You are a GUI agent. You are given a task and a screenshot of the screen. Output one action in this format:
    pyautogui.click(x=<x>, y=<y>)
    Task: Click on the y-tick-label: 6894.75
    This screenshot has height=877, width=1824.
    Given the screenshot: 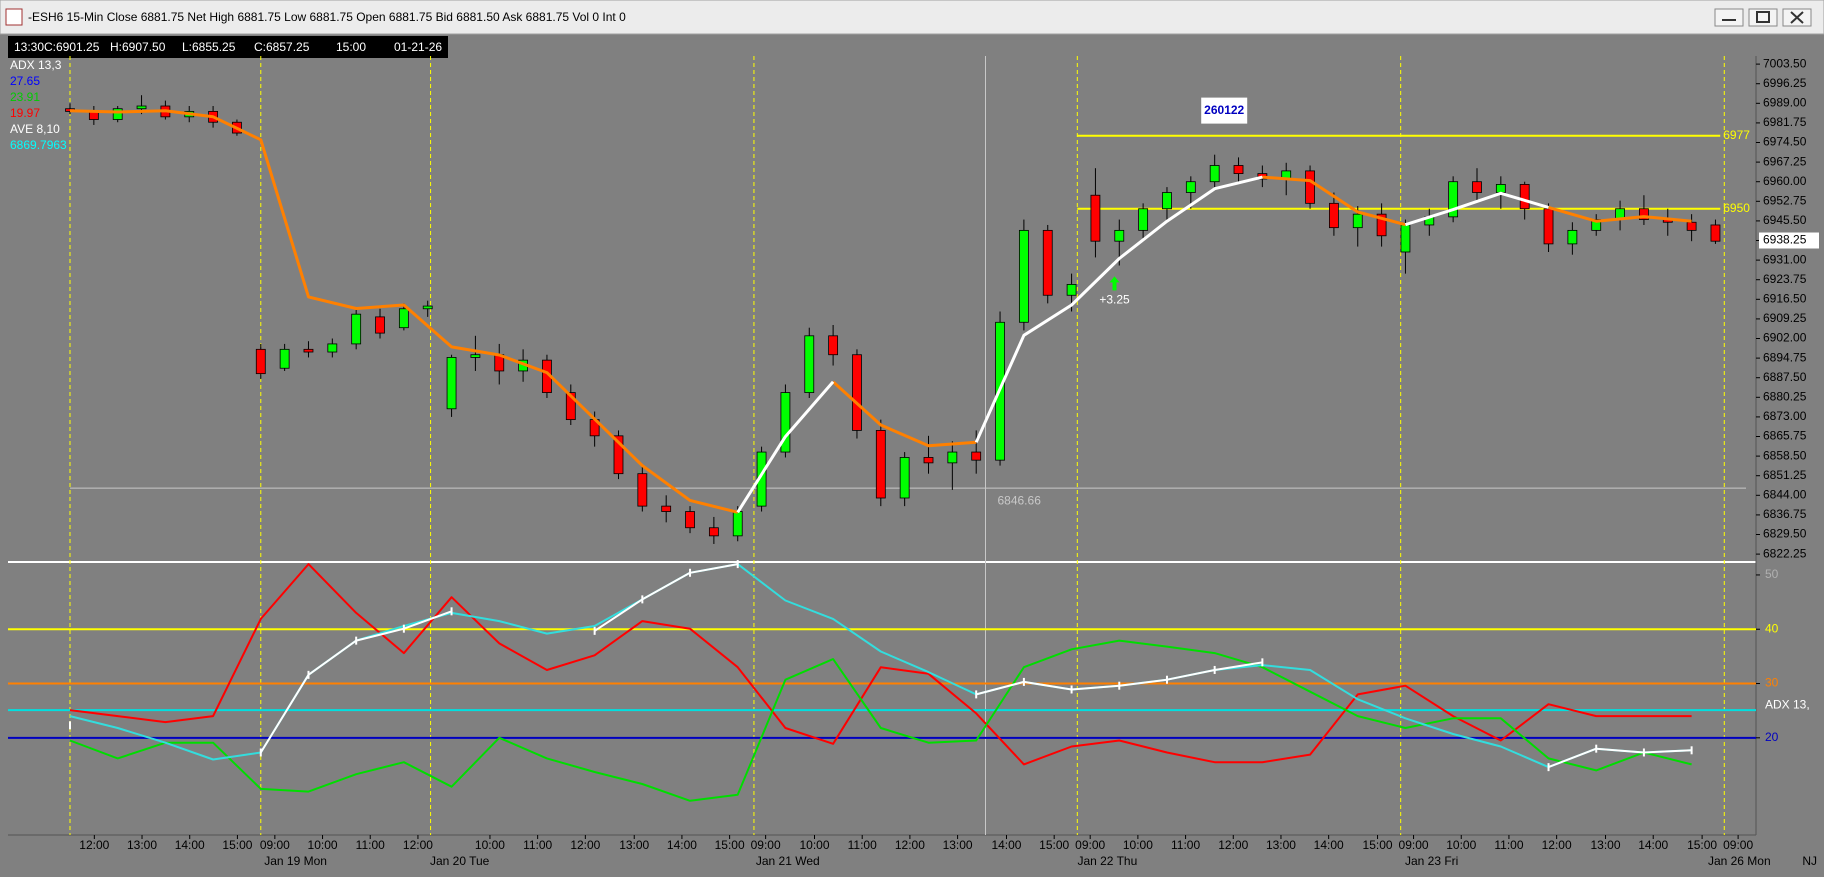 What is the action you would take?
    pyautogui.click(x=1785, y=357)
    